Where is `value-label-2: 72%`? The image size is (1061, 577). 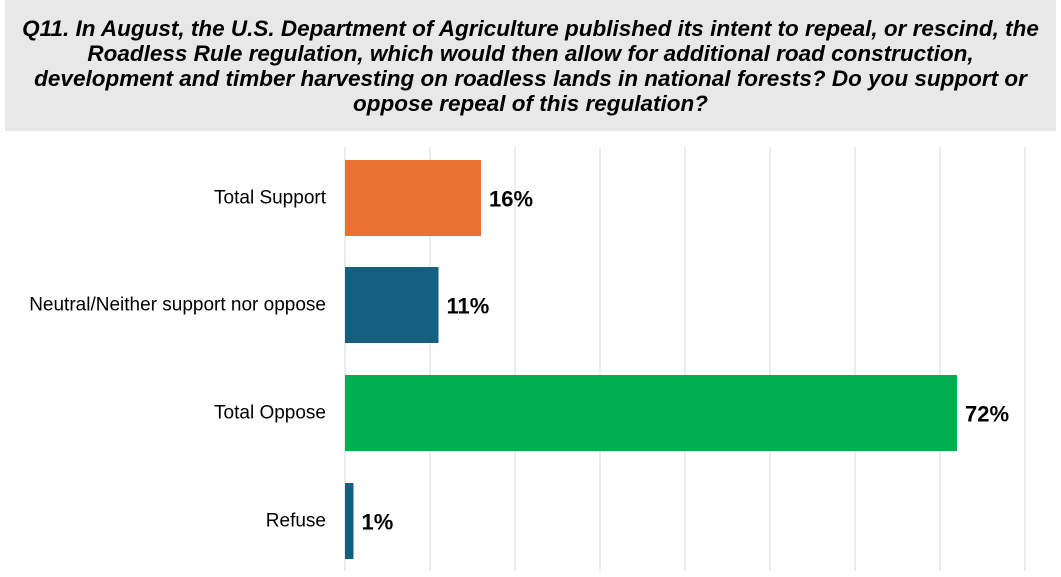
value-label-2: 72% is located at coordinates (987, 414).